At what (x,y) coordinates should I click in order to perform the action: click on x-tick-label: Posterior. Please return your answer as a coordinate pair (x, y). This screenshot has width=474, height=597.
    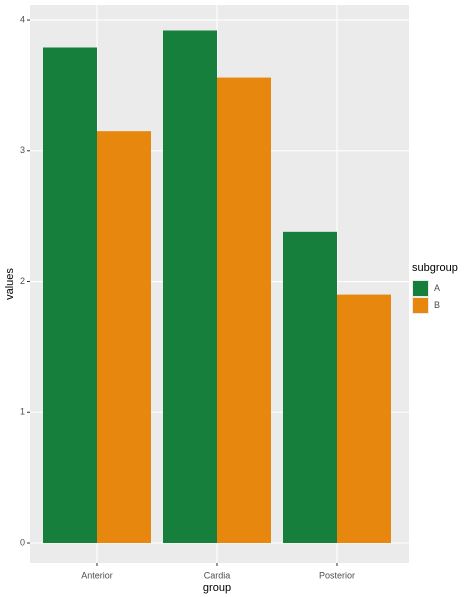
    Looking at the image, I should click on (337, 575).